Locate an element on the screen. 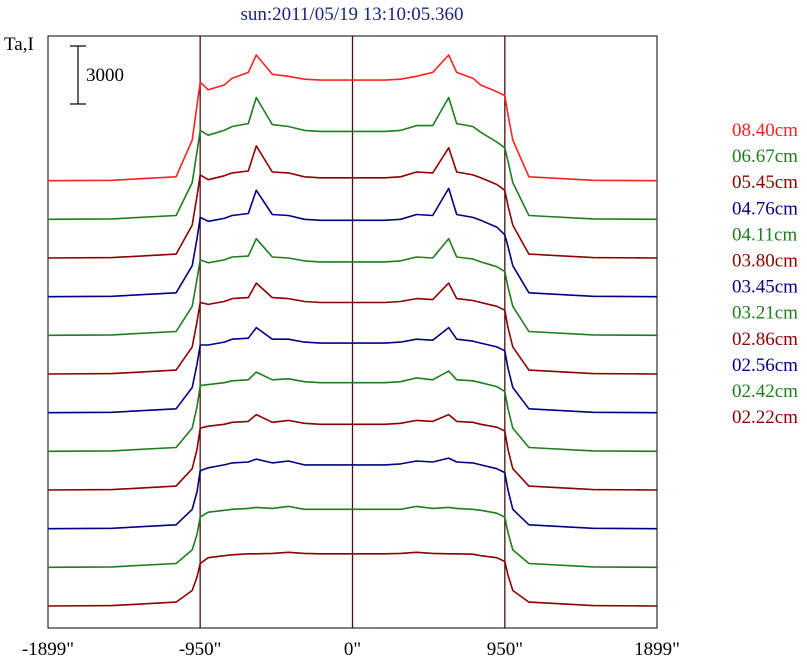 The image size is (807, 662). series-line-04.76cm is located at coordinates (352, 242).